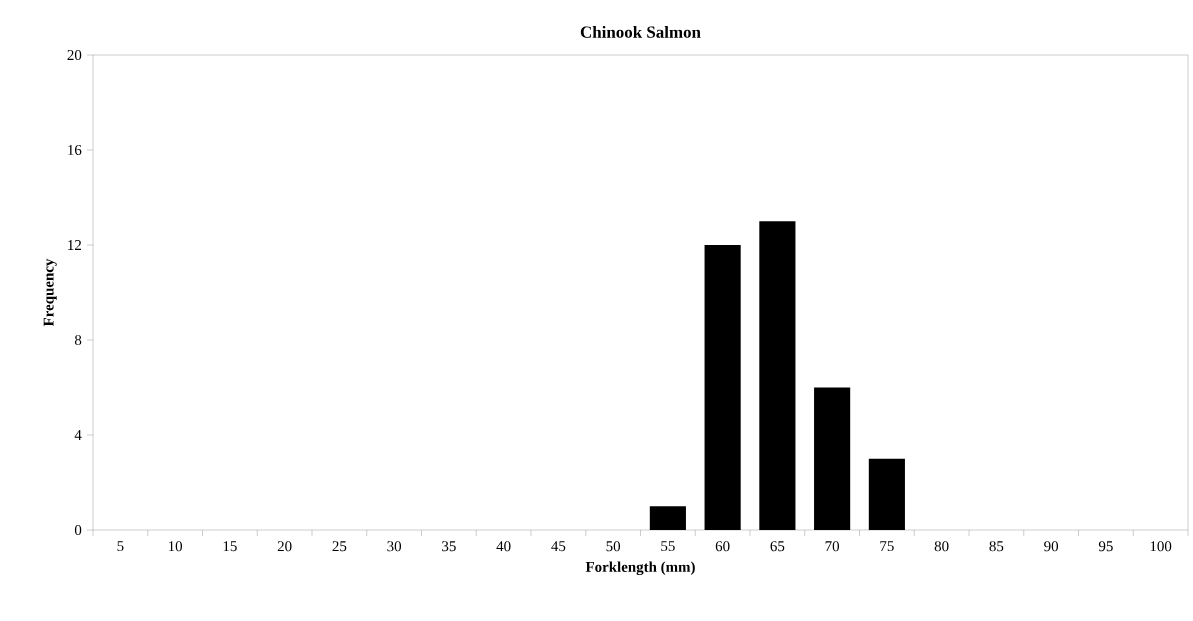 The width and height of the screenshot is (1193, 621). Describe the element at coordinates (1105, 546) in the screenshot. I see `x-tick-label: 95` at that location.